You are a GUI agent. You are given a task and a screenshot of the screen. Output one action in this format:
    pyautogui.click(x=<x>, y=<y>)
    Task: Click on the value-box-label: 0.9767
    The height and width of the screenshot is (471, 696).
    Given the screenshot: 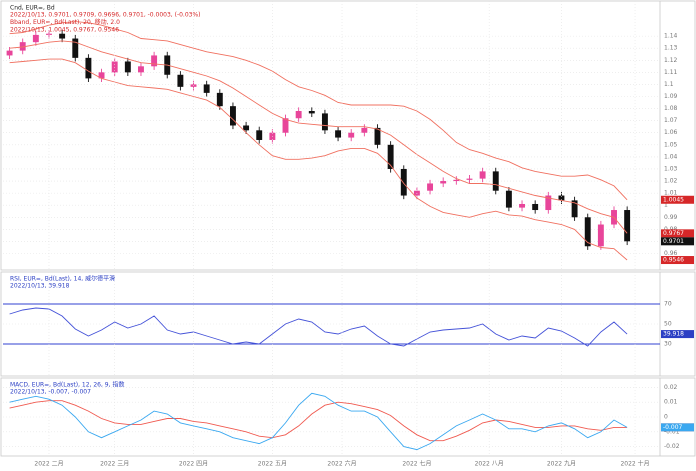 What is the action you would take?
    pyautogui.click(x=673, y=233)
    